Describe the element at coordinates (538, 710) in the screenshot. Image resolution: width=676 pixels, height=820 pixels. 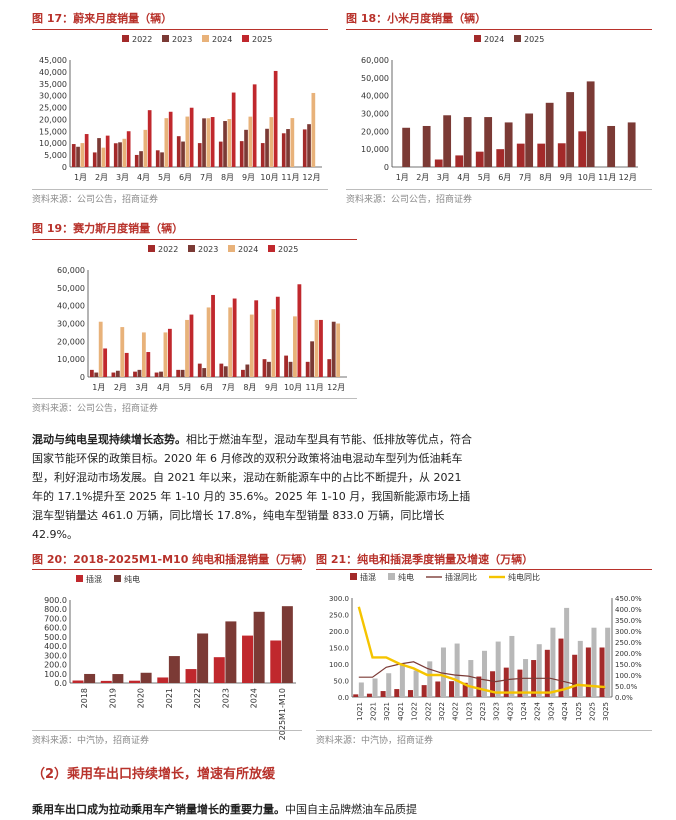
I see `x-tick-label: 2Q24` at that location.